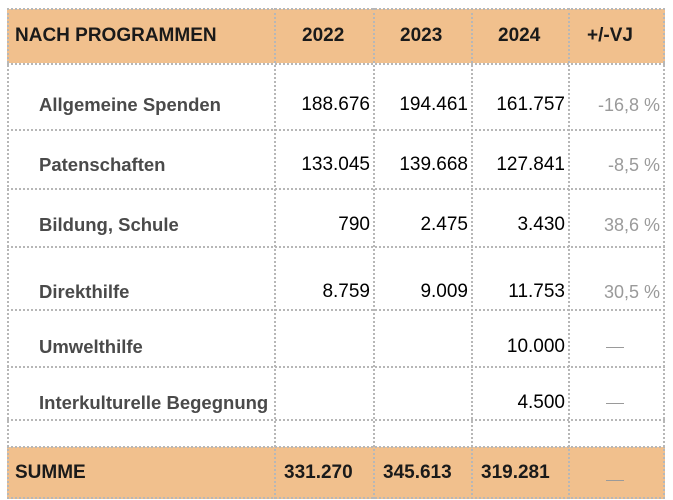  What do you see at coordinates (130, 104) in the screenshot?
I see `row-label: Allgemeine Spenden` at bounding box center [130, 104].